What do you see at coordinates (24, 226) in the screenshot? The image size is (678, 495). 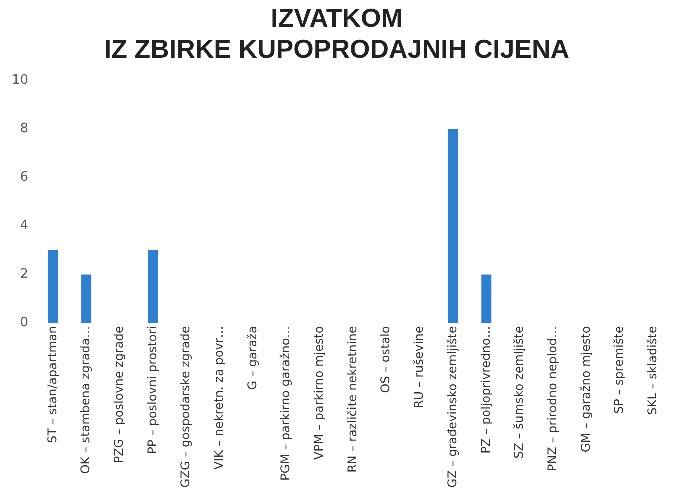 I see `y-tick-label: 4` at bounding box center [24, 226].